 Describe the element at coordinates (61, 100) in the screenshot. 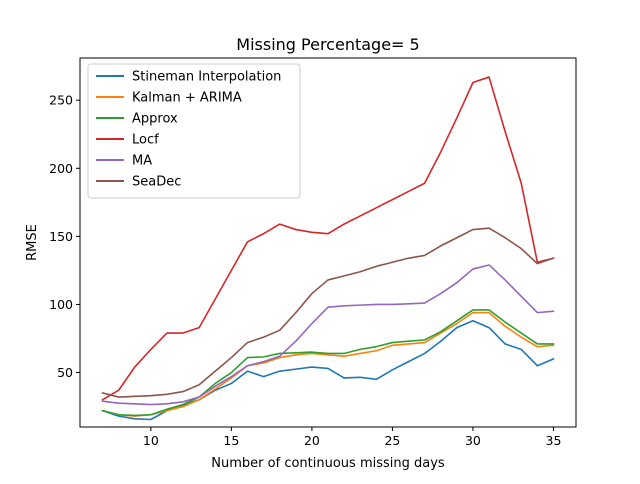

I see `y-tick-label: 250` at that location.